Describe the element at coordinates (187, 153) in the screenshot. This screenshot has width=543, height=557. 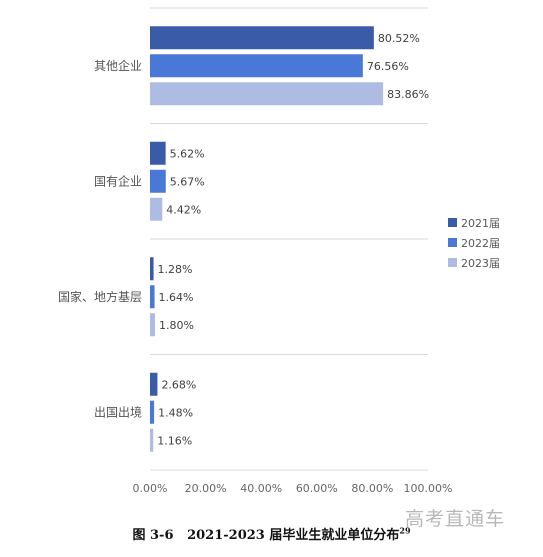
I see `data-label: 5.62%` at that location.